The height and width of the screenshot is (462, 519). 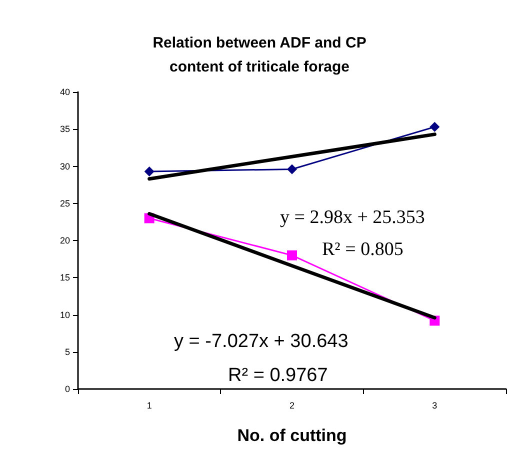 What do you see at coordinates (259, 55) in the screenshot?
I see `chart-title: Relation between ADF and CP content of triticale forage` at bounding box center [259, 55].